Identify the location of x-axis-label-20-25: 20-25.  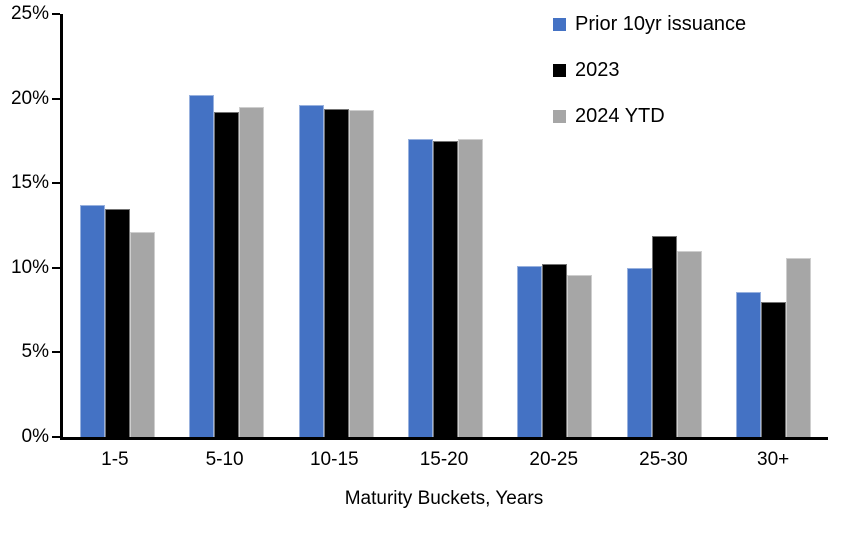
(554, 459).